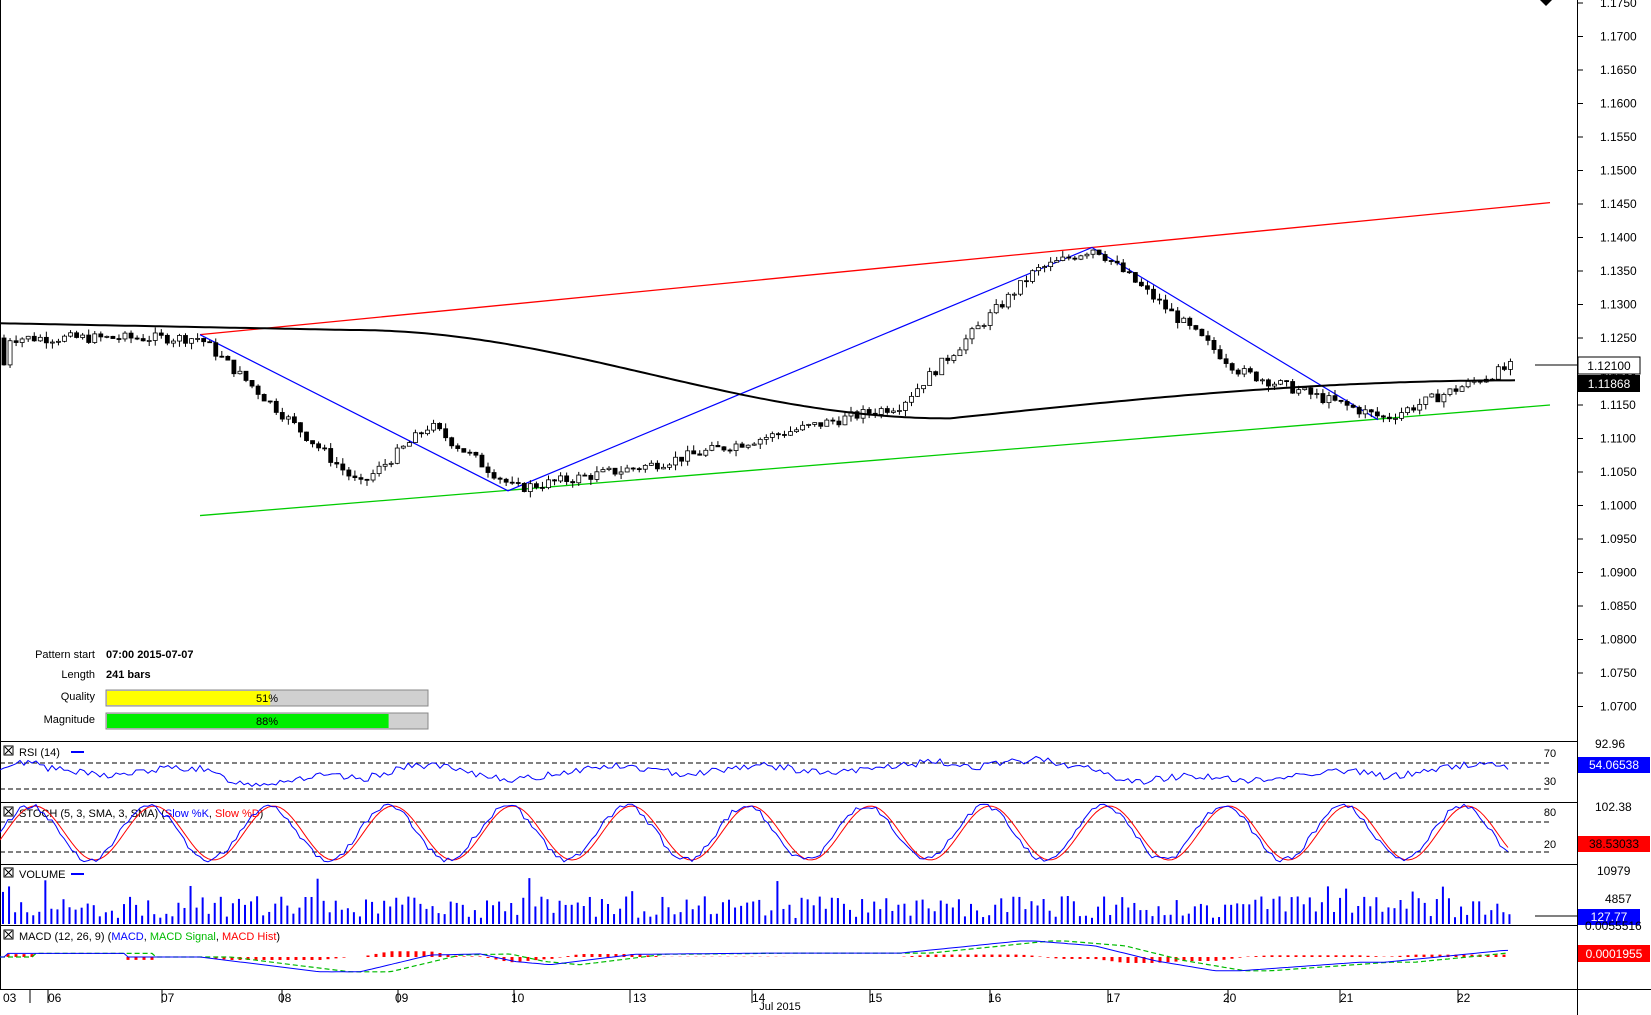 Image resolution: width=1651 pixels, height=1015 pixels. What do you see at coordinates (1618, 37) in the screenshot?
I see `y-tick-label: 1.1700` at bounding box center [1618, 37].